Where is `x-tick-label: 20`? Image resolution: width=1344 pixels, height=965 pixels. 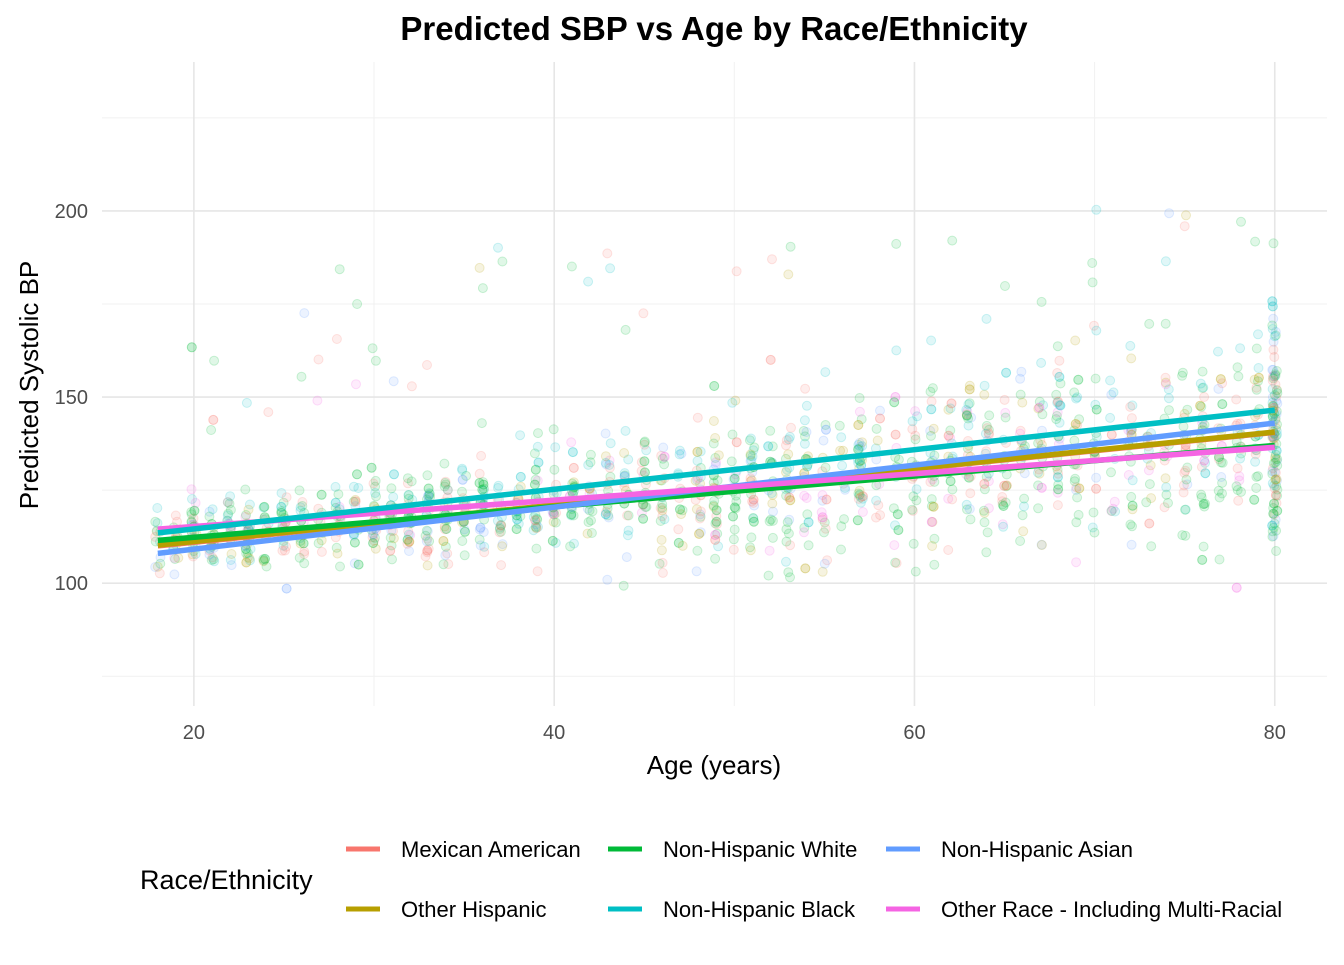
x-tick-label: 20 is located at coordinates (194, 733).